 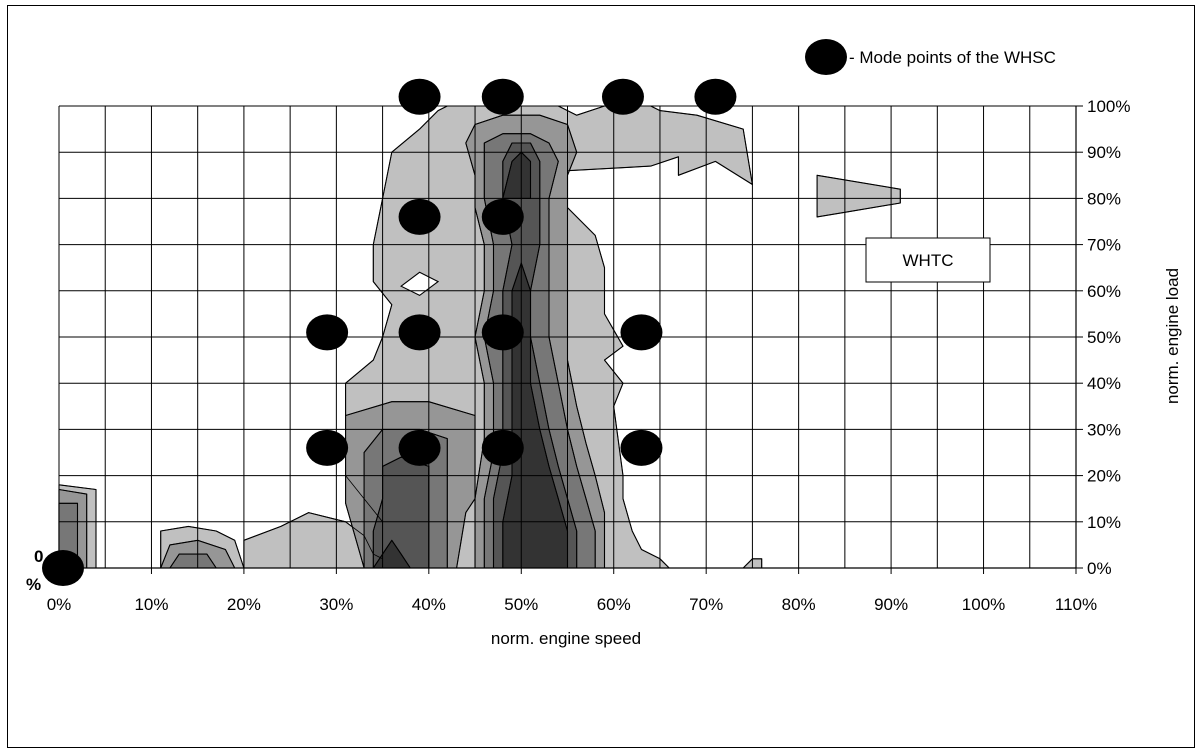 I want to click on x-tick-label-6: 60%, so click(x=614, y=604).